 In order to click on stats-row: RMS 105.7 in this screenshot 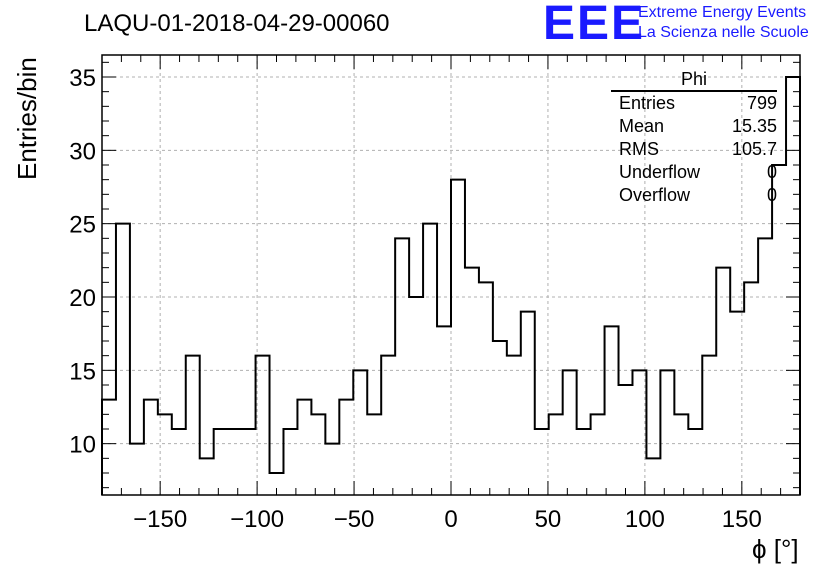, I will do `click(694, 149)`.